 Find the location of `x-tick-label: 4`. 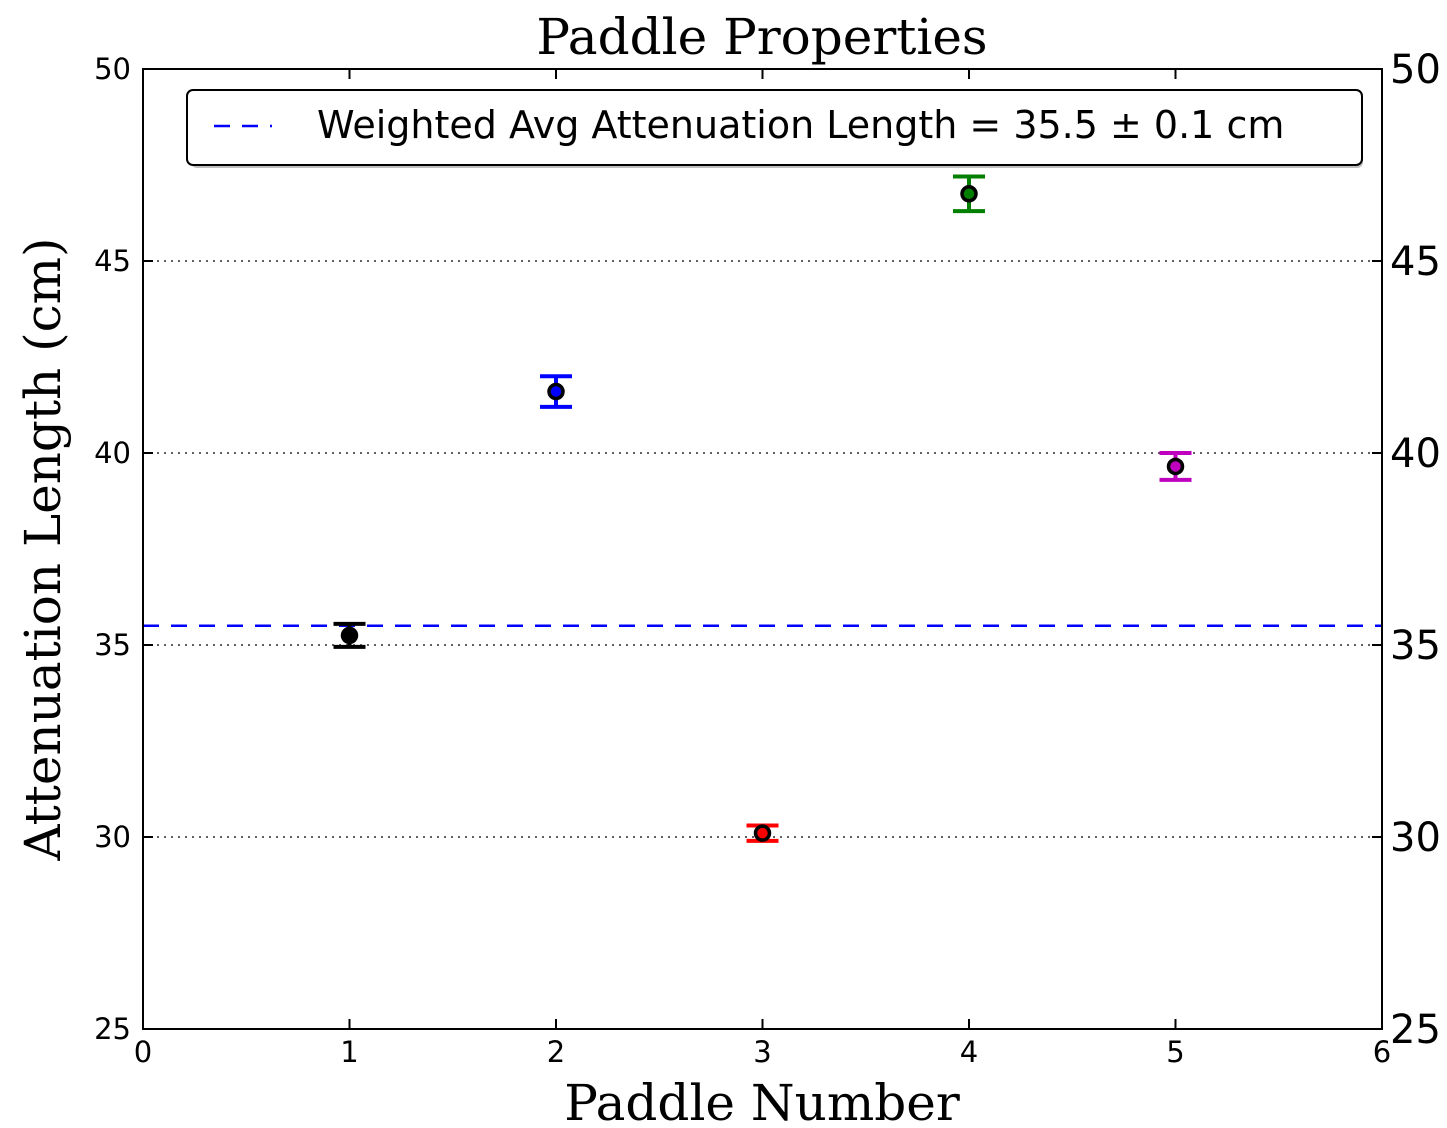

x-tick-label: 4 is located at coordinates (969, 1052).